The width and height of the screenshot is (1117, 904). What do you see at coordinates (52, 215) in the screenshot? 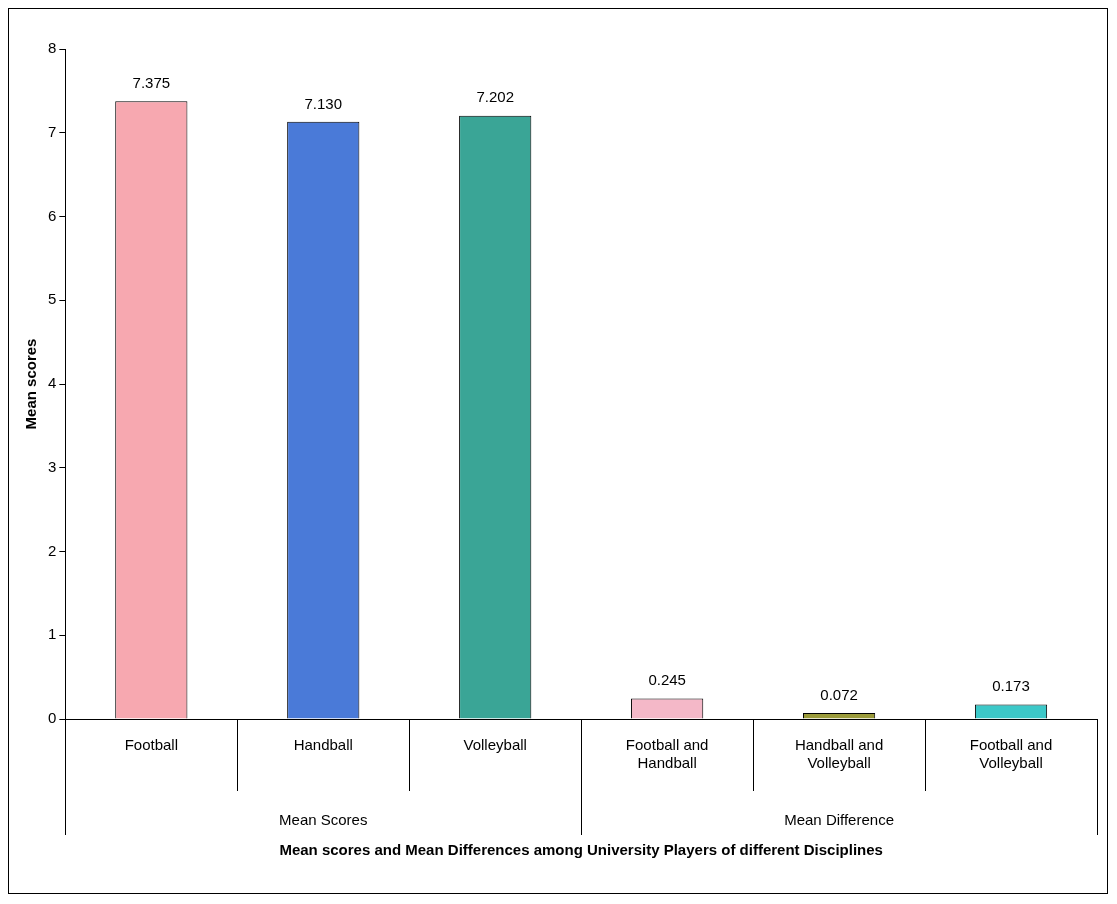
I see `y-tick-label: 6` at bounding box center [52, 215].